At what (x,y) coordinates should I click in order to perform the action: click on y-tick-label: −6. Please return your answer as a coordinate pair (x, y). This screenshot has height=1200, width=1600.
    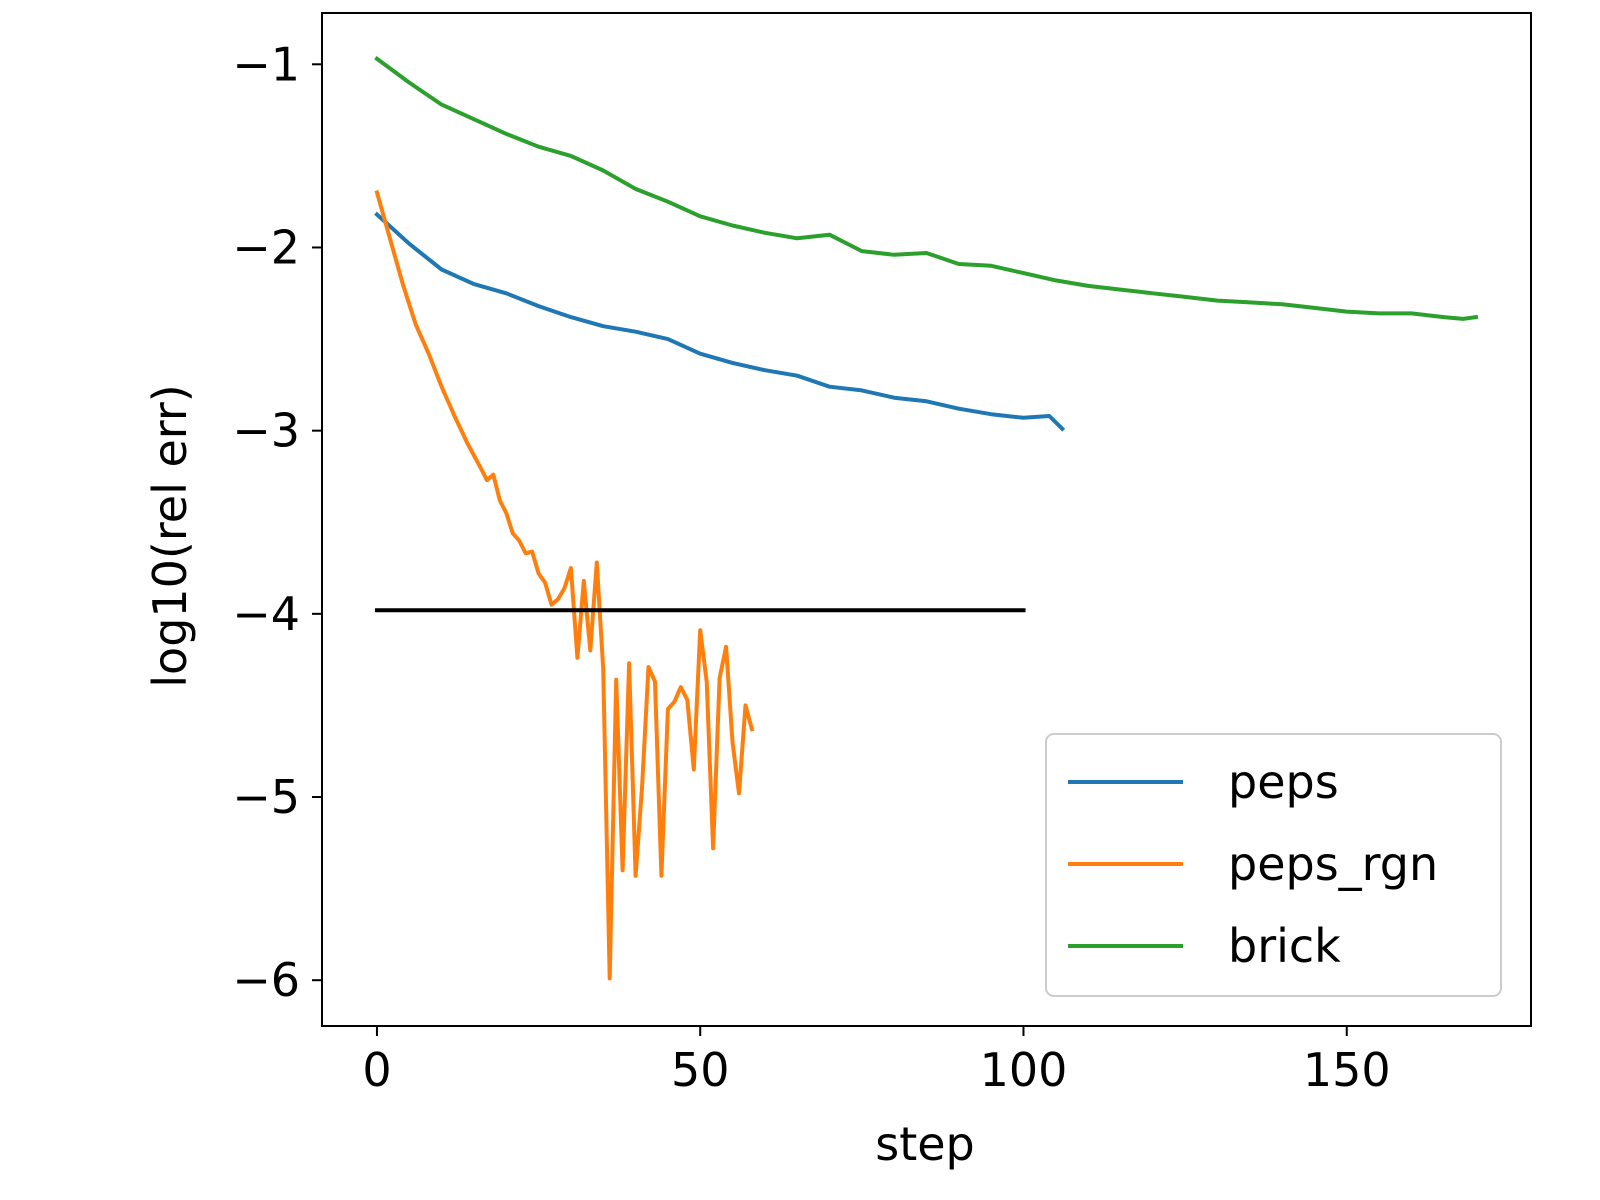
    Looking at the image, I should click on (266, 980).